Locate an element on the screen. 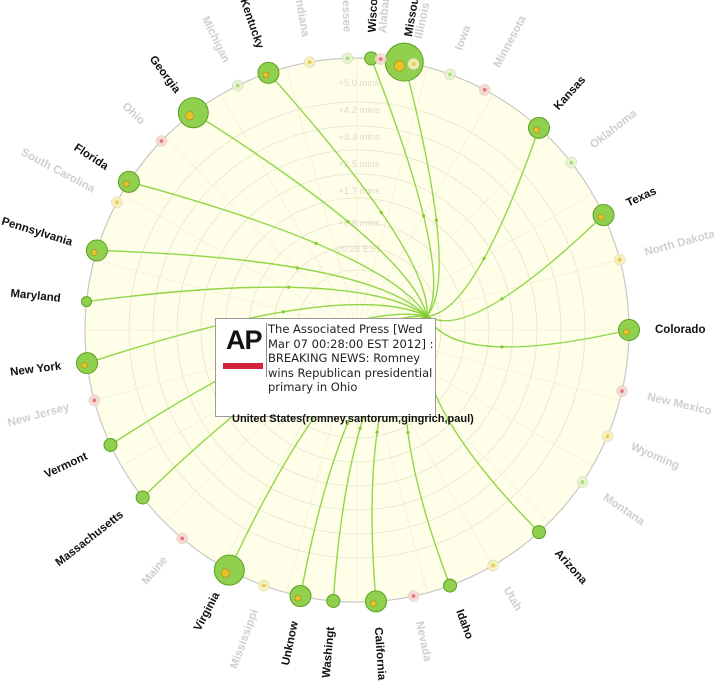  state-label: Utah is located at coordinates (512, 599).